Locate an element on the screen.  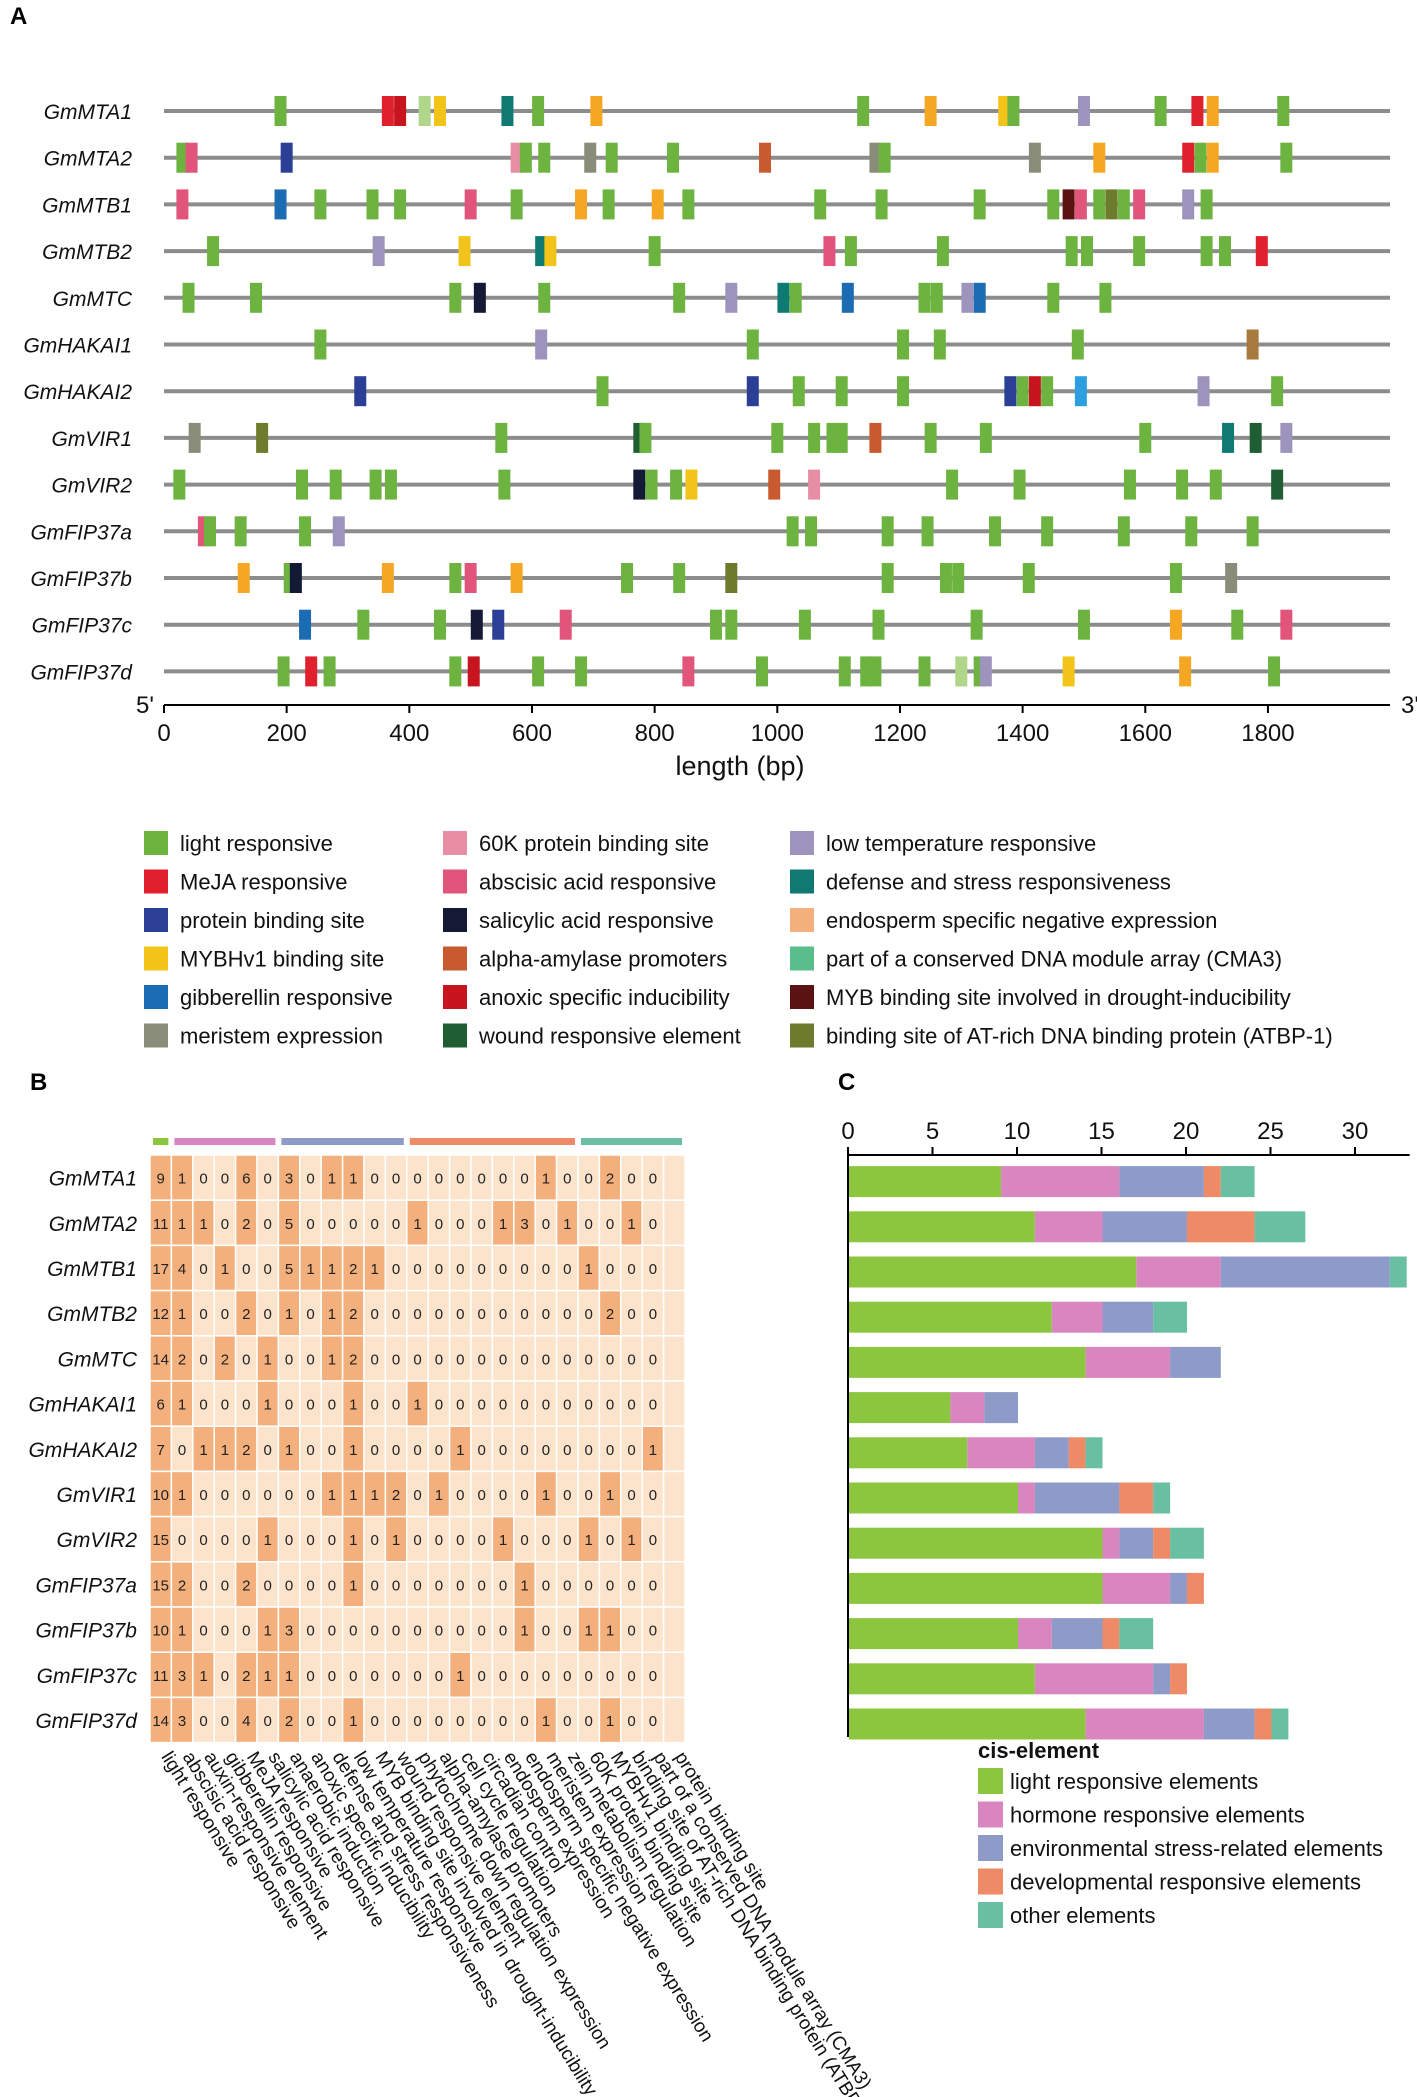
c-legend-label-environmental-stress-related-elements: environmental stress-related elements is located at coordinates (1196, 1848).